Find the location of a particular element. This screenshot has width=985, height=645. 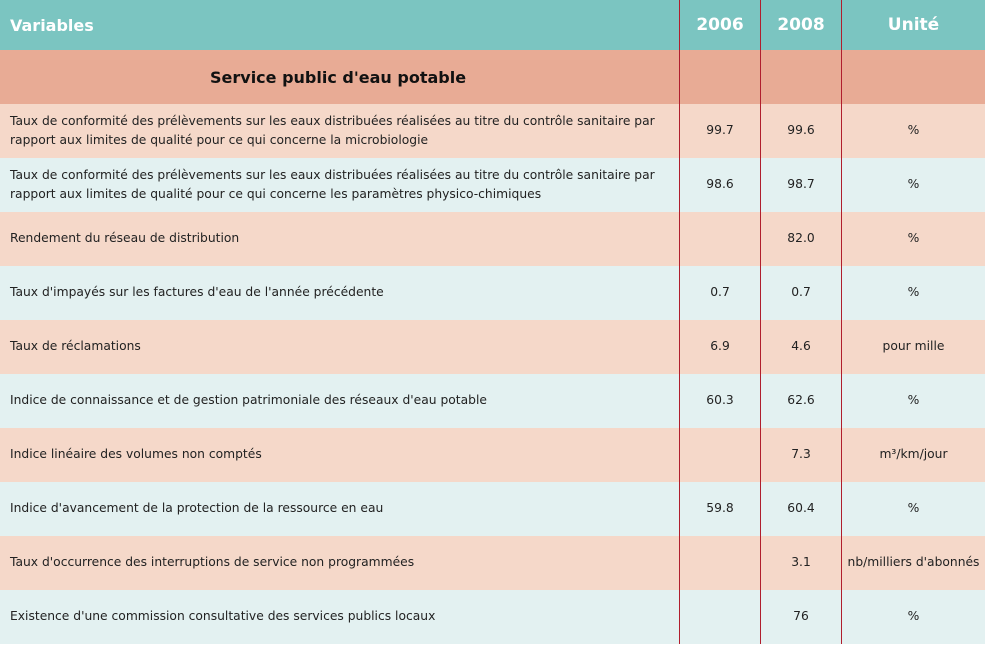

header-2008: 2008 is located at coordinates (800, 25).